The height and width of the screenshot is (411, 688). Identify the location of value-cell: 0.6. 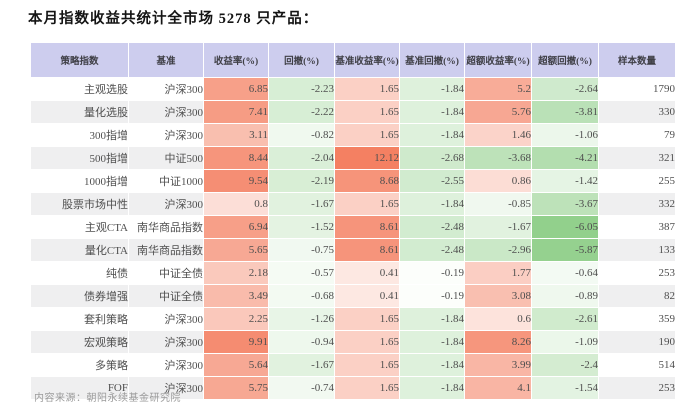
(498, 319).